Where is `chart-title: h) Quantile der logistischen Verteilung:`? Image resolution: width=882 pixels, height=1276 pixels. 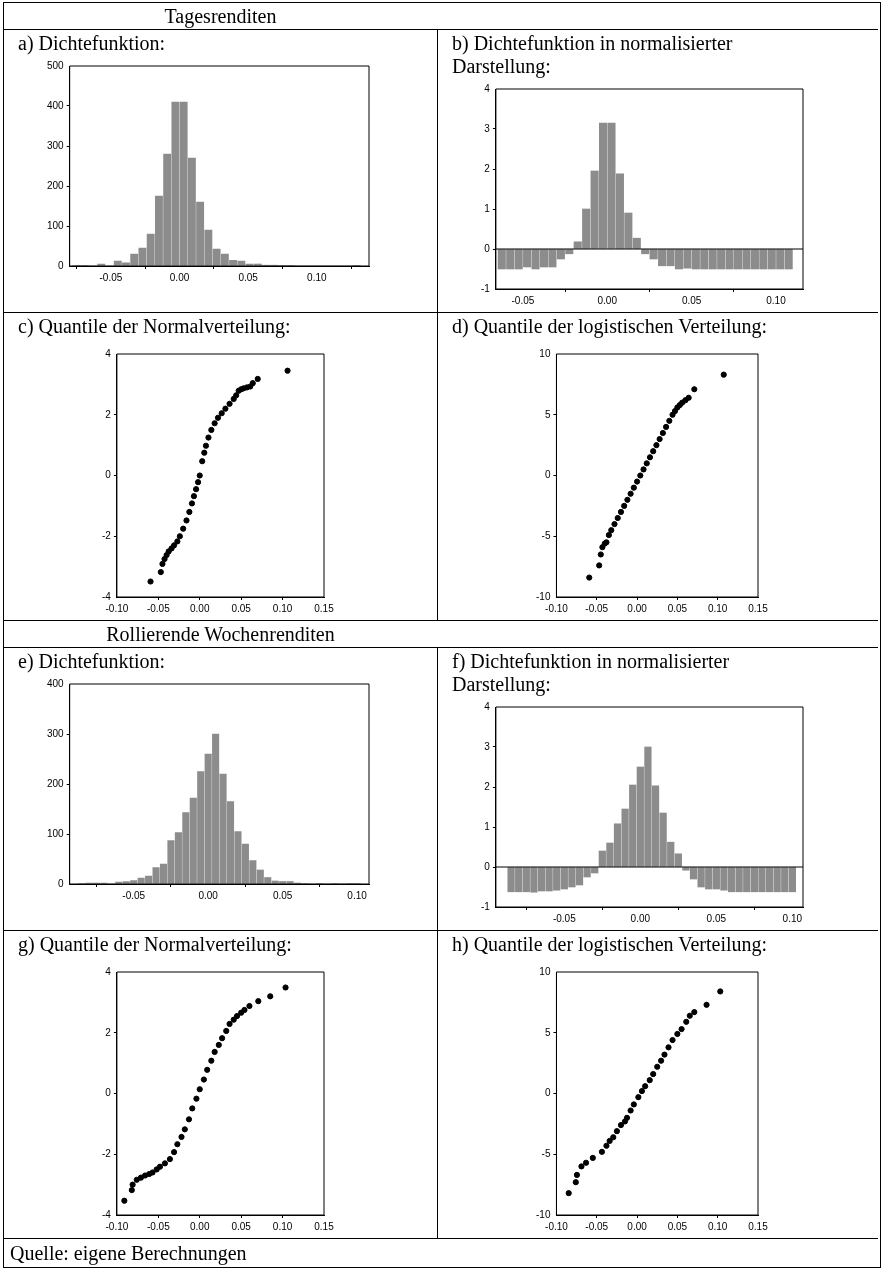 chart-title: h) Quantile der logistischen Verteilung: is located at coordinates (610, 945).